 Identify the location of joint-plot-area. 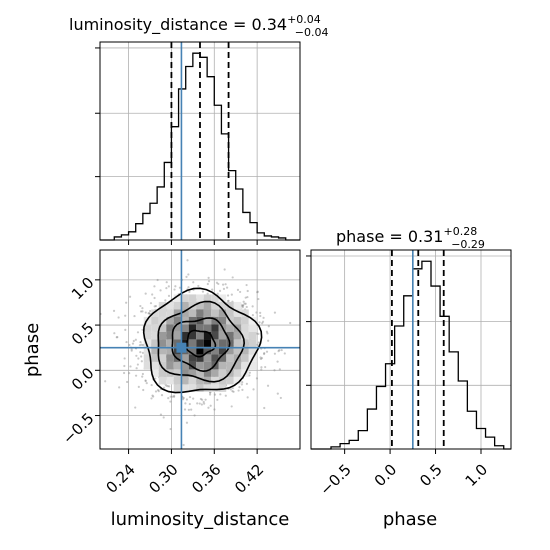
(200, 349).